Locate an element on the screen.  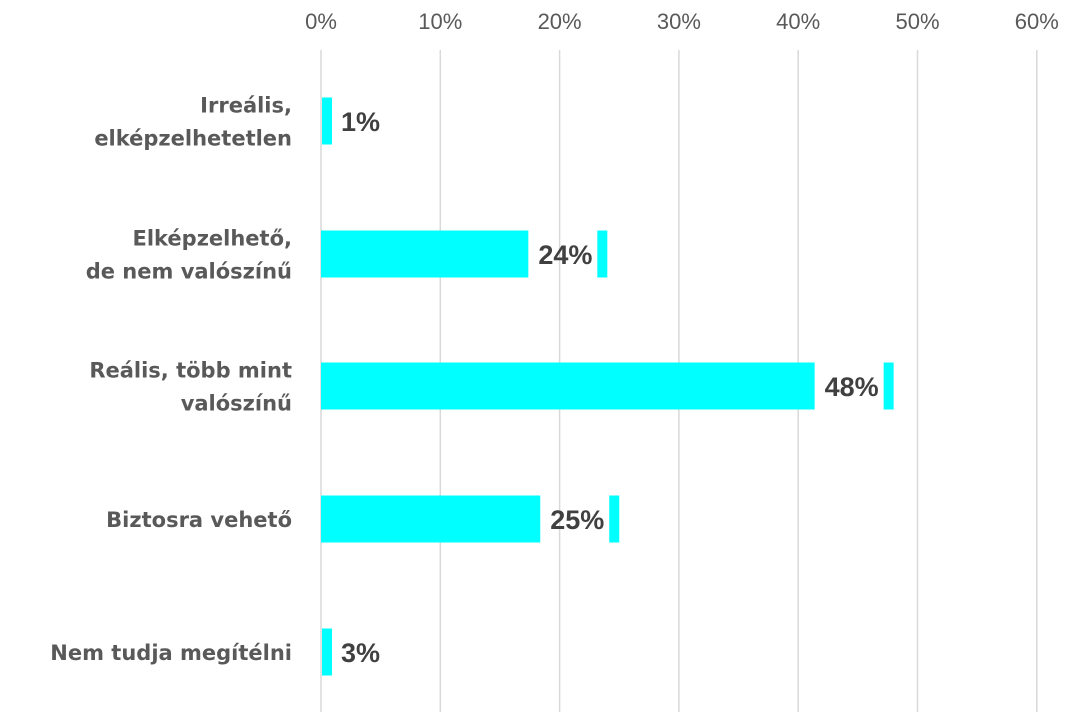
data-label: 24% is located at coordinates (565, 255).